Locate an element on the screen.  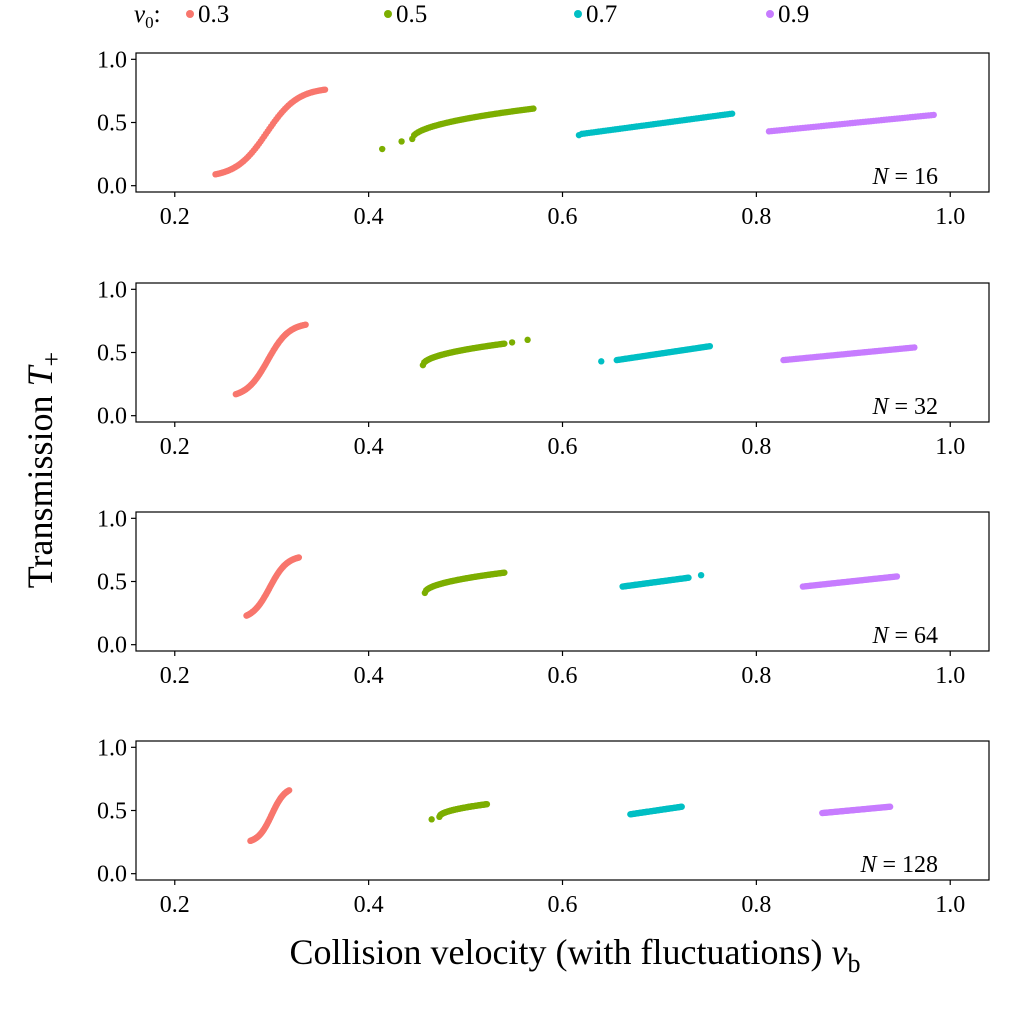
legend-title: v0: is located at coordinates (147, 16).